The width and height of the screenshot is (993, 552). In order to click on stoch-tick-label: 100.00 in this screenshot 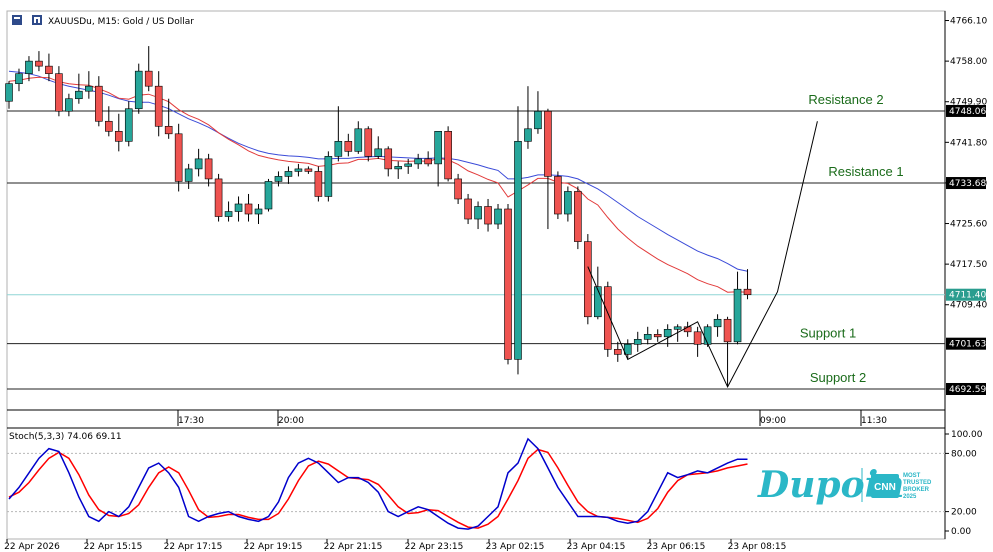, I will do `click(967, 435)`.